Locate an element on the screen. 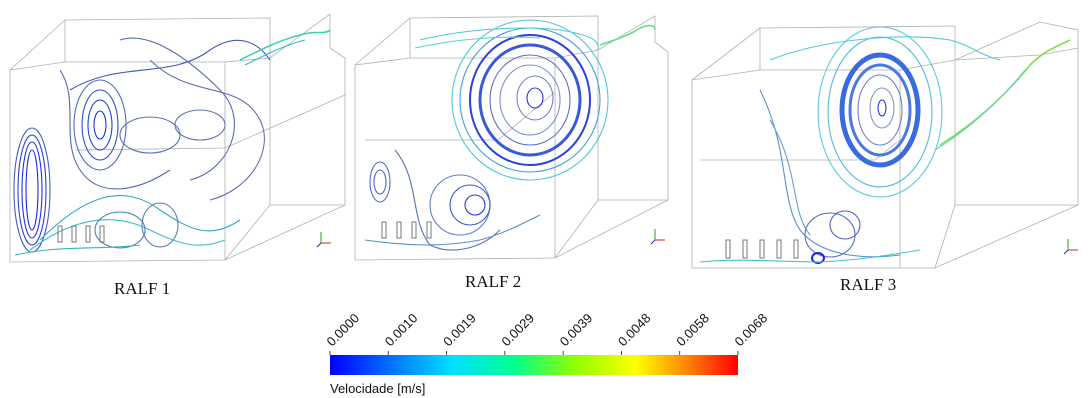 This screenshot has height=398, width=1088. colorbar-tick-label: 0.0029 is located at coordinates (517, 329).